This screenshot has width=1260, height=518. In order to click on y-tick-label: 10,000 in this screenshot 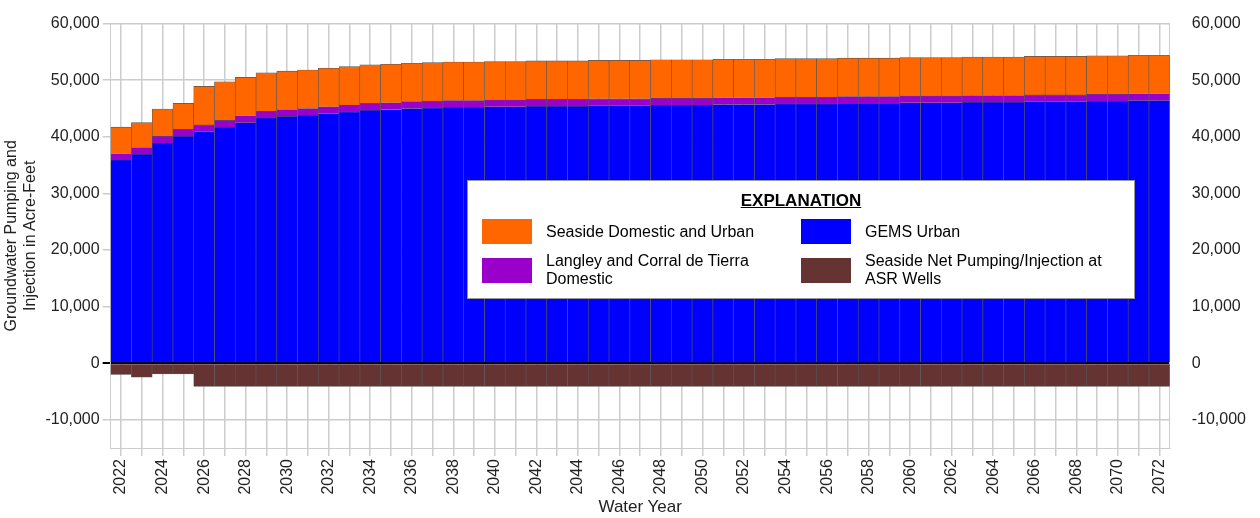, I will do `click(75, 305)`.